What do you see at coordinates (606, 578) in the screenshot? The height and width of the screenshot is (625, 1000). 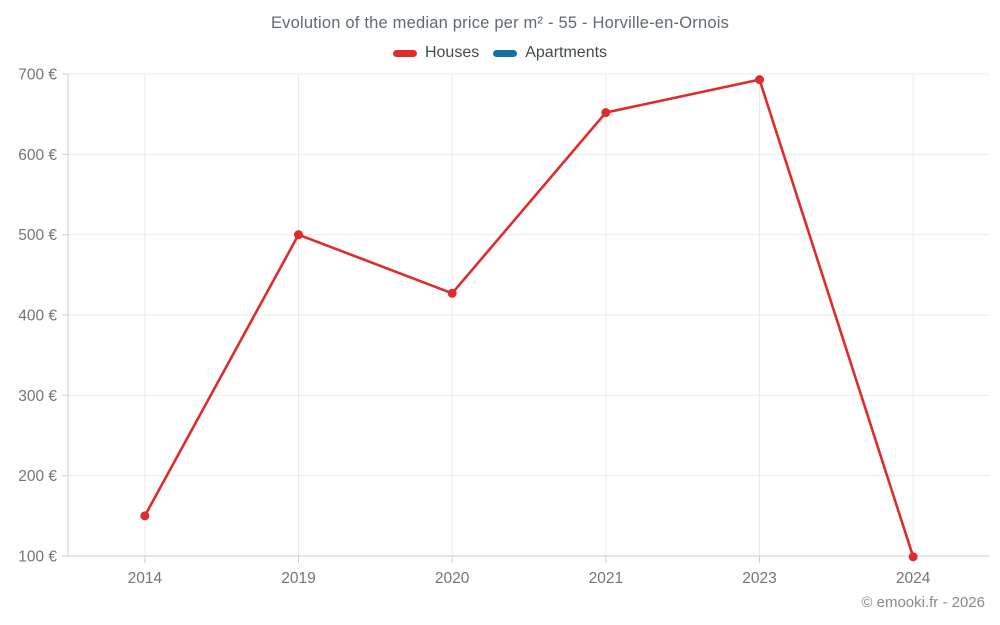 I see `x-axis-tick-label: 2021` at bounding box center [606, 578].